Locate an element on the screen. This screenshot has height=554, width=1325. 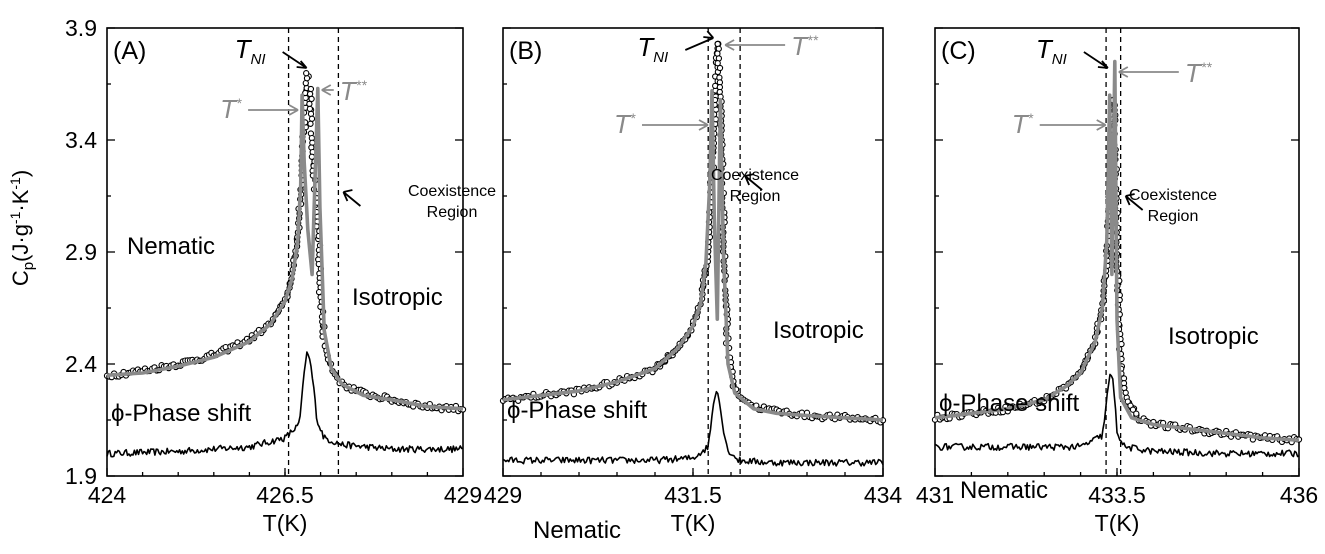
y-tick-label: 1.9 is located at coordinates (81, 476).